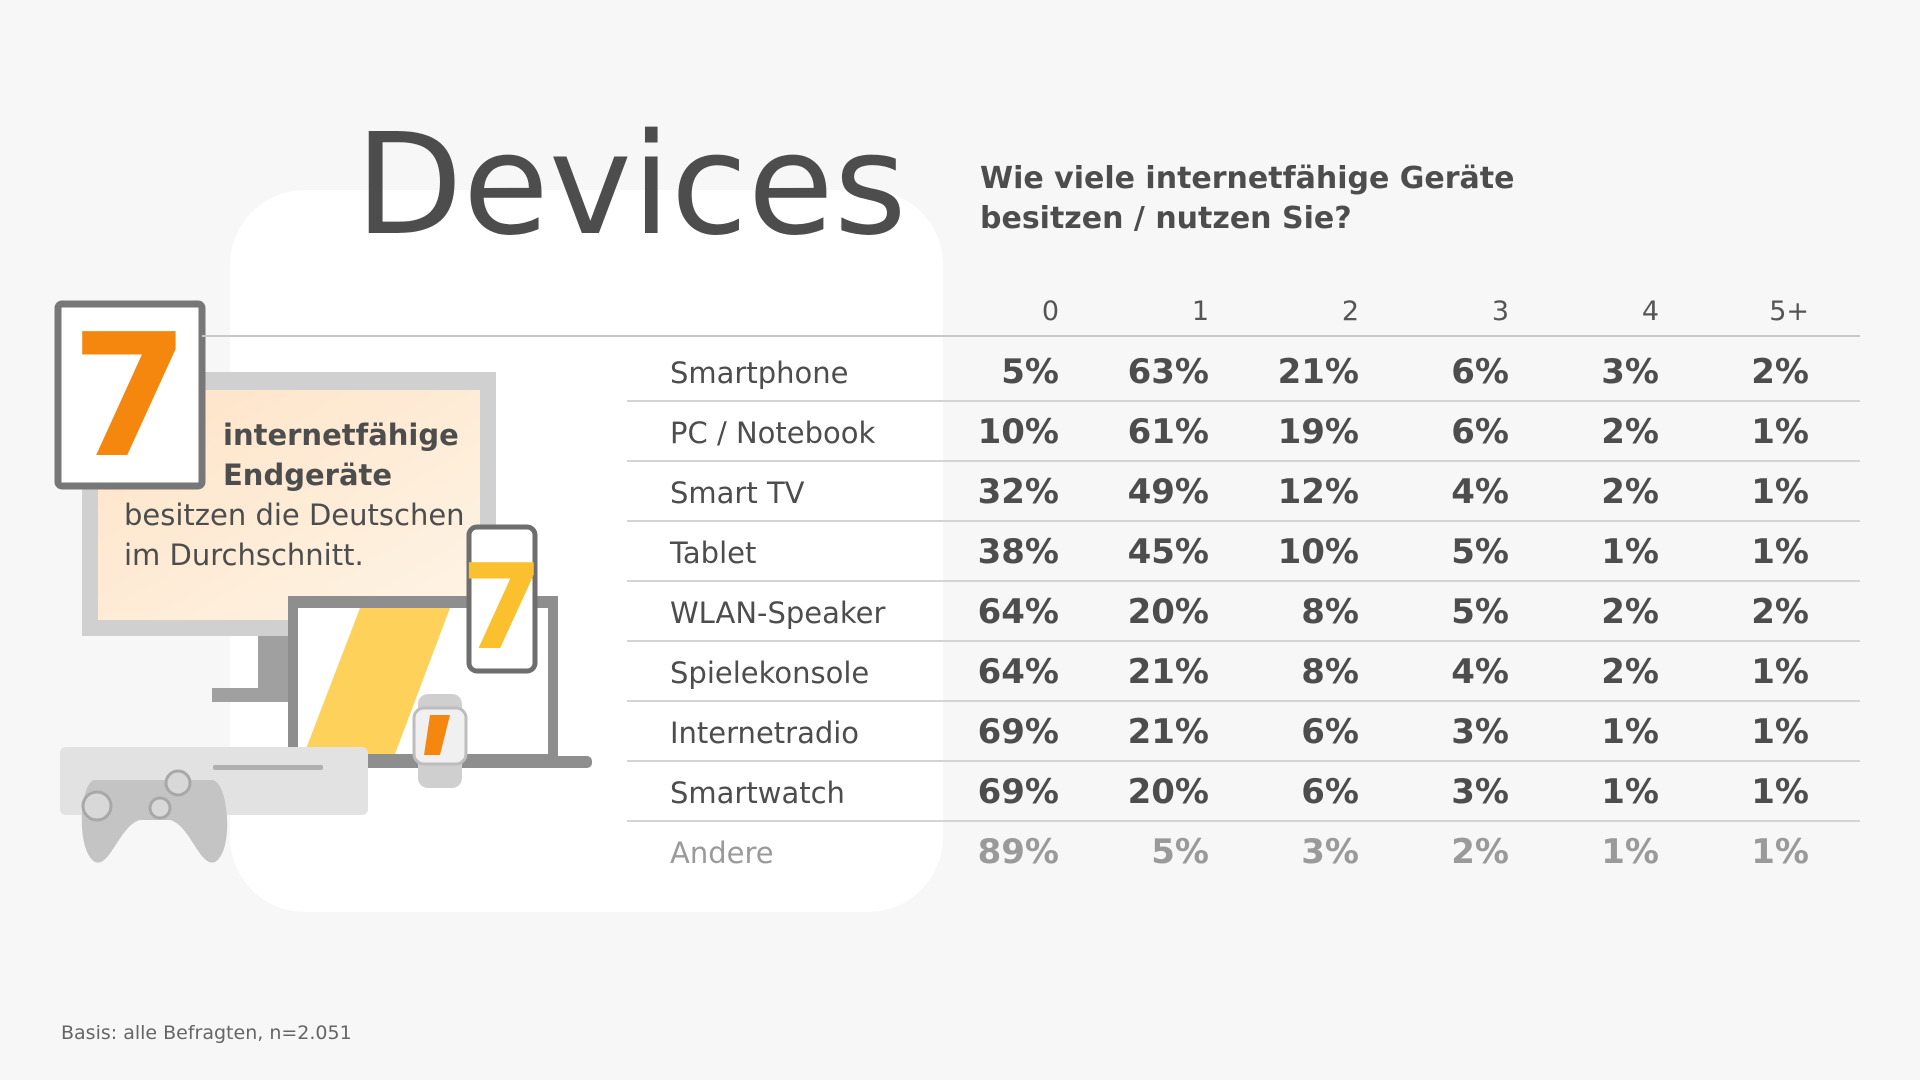  Describe the element at coordinates (737, 493) in the screenshot. I see `row-label: Smart TV` at that location.